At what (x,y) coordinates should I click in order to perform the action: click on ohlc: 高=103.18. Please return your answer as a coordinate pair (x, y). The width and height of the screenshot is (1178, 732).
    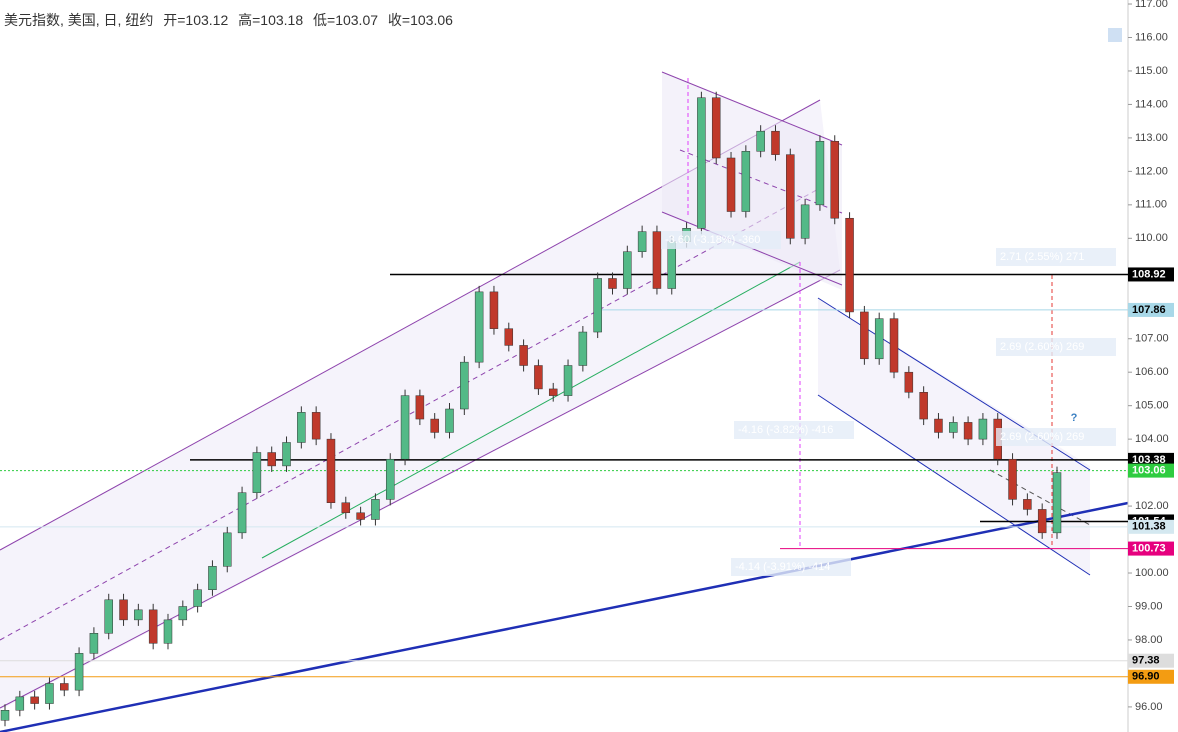
    Looking at the image, I should click on (271, 20).